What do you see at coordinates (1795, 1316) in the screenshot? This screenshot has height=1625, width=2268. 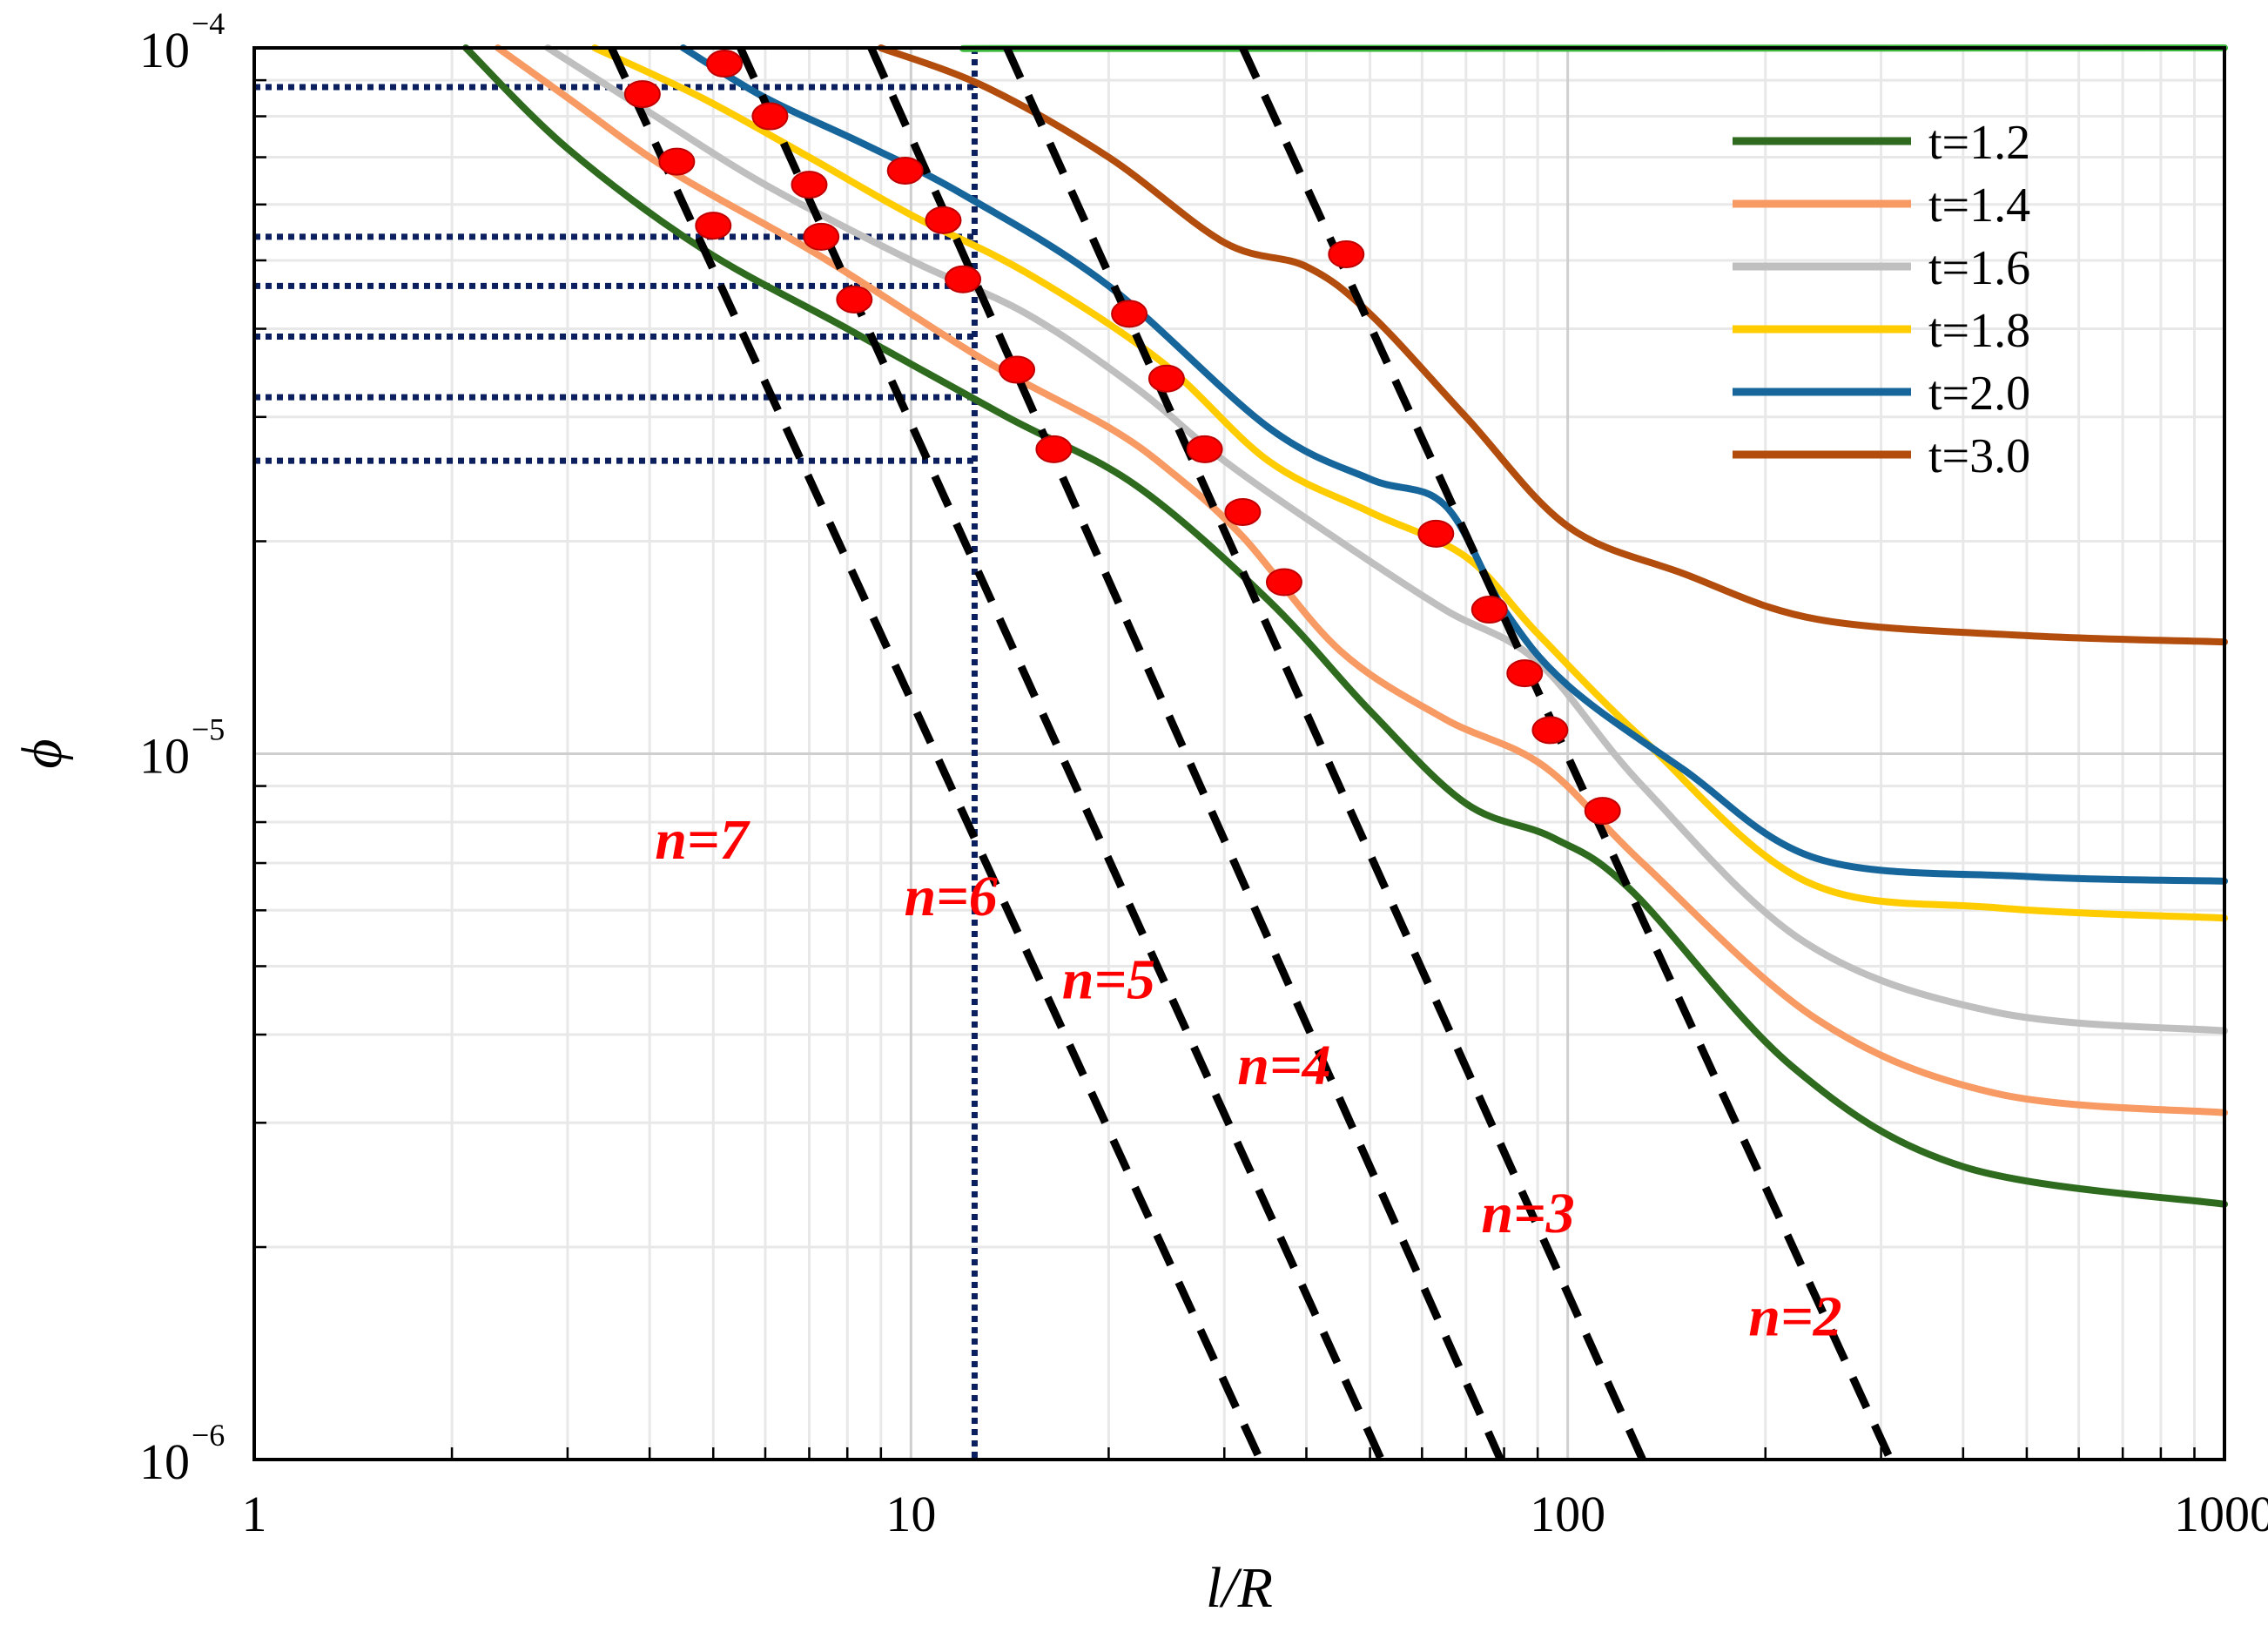 I see `n-label-n2: n=2` at bounding box center [1795, 1316].